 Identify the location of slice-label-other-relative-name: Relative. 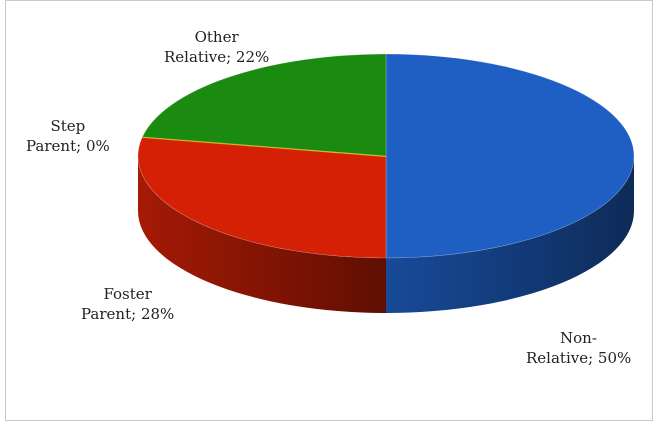
(195, 57).